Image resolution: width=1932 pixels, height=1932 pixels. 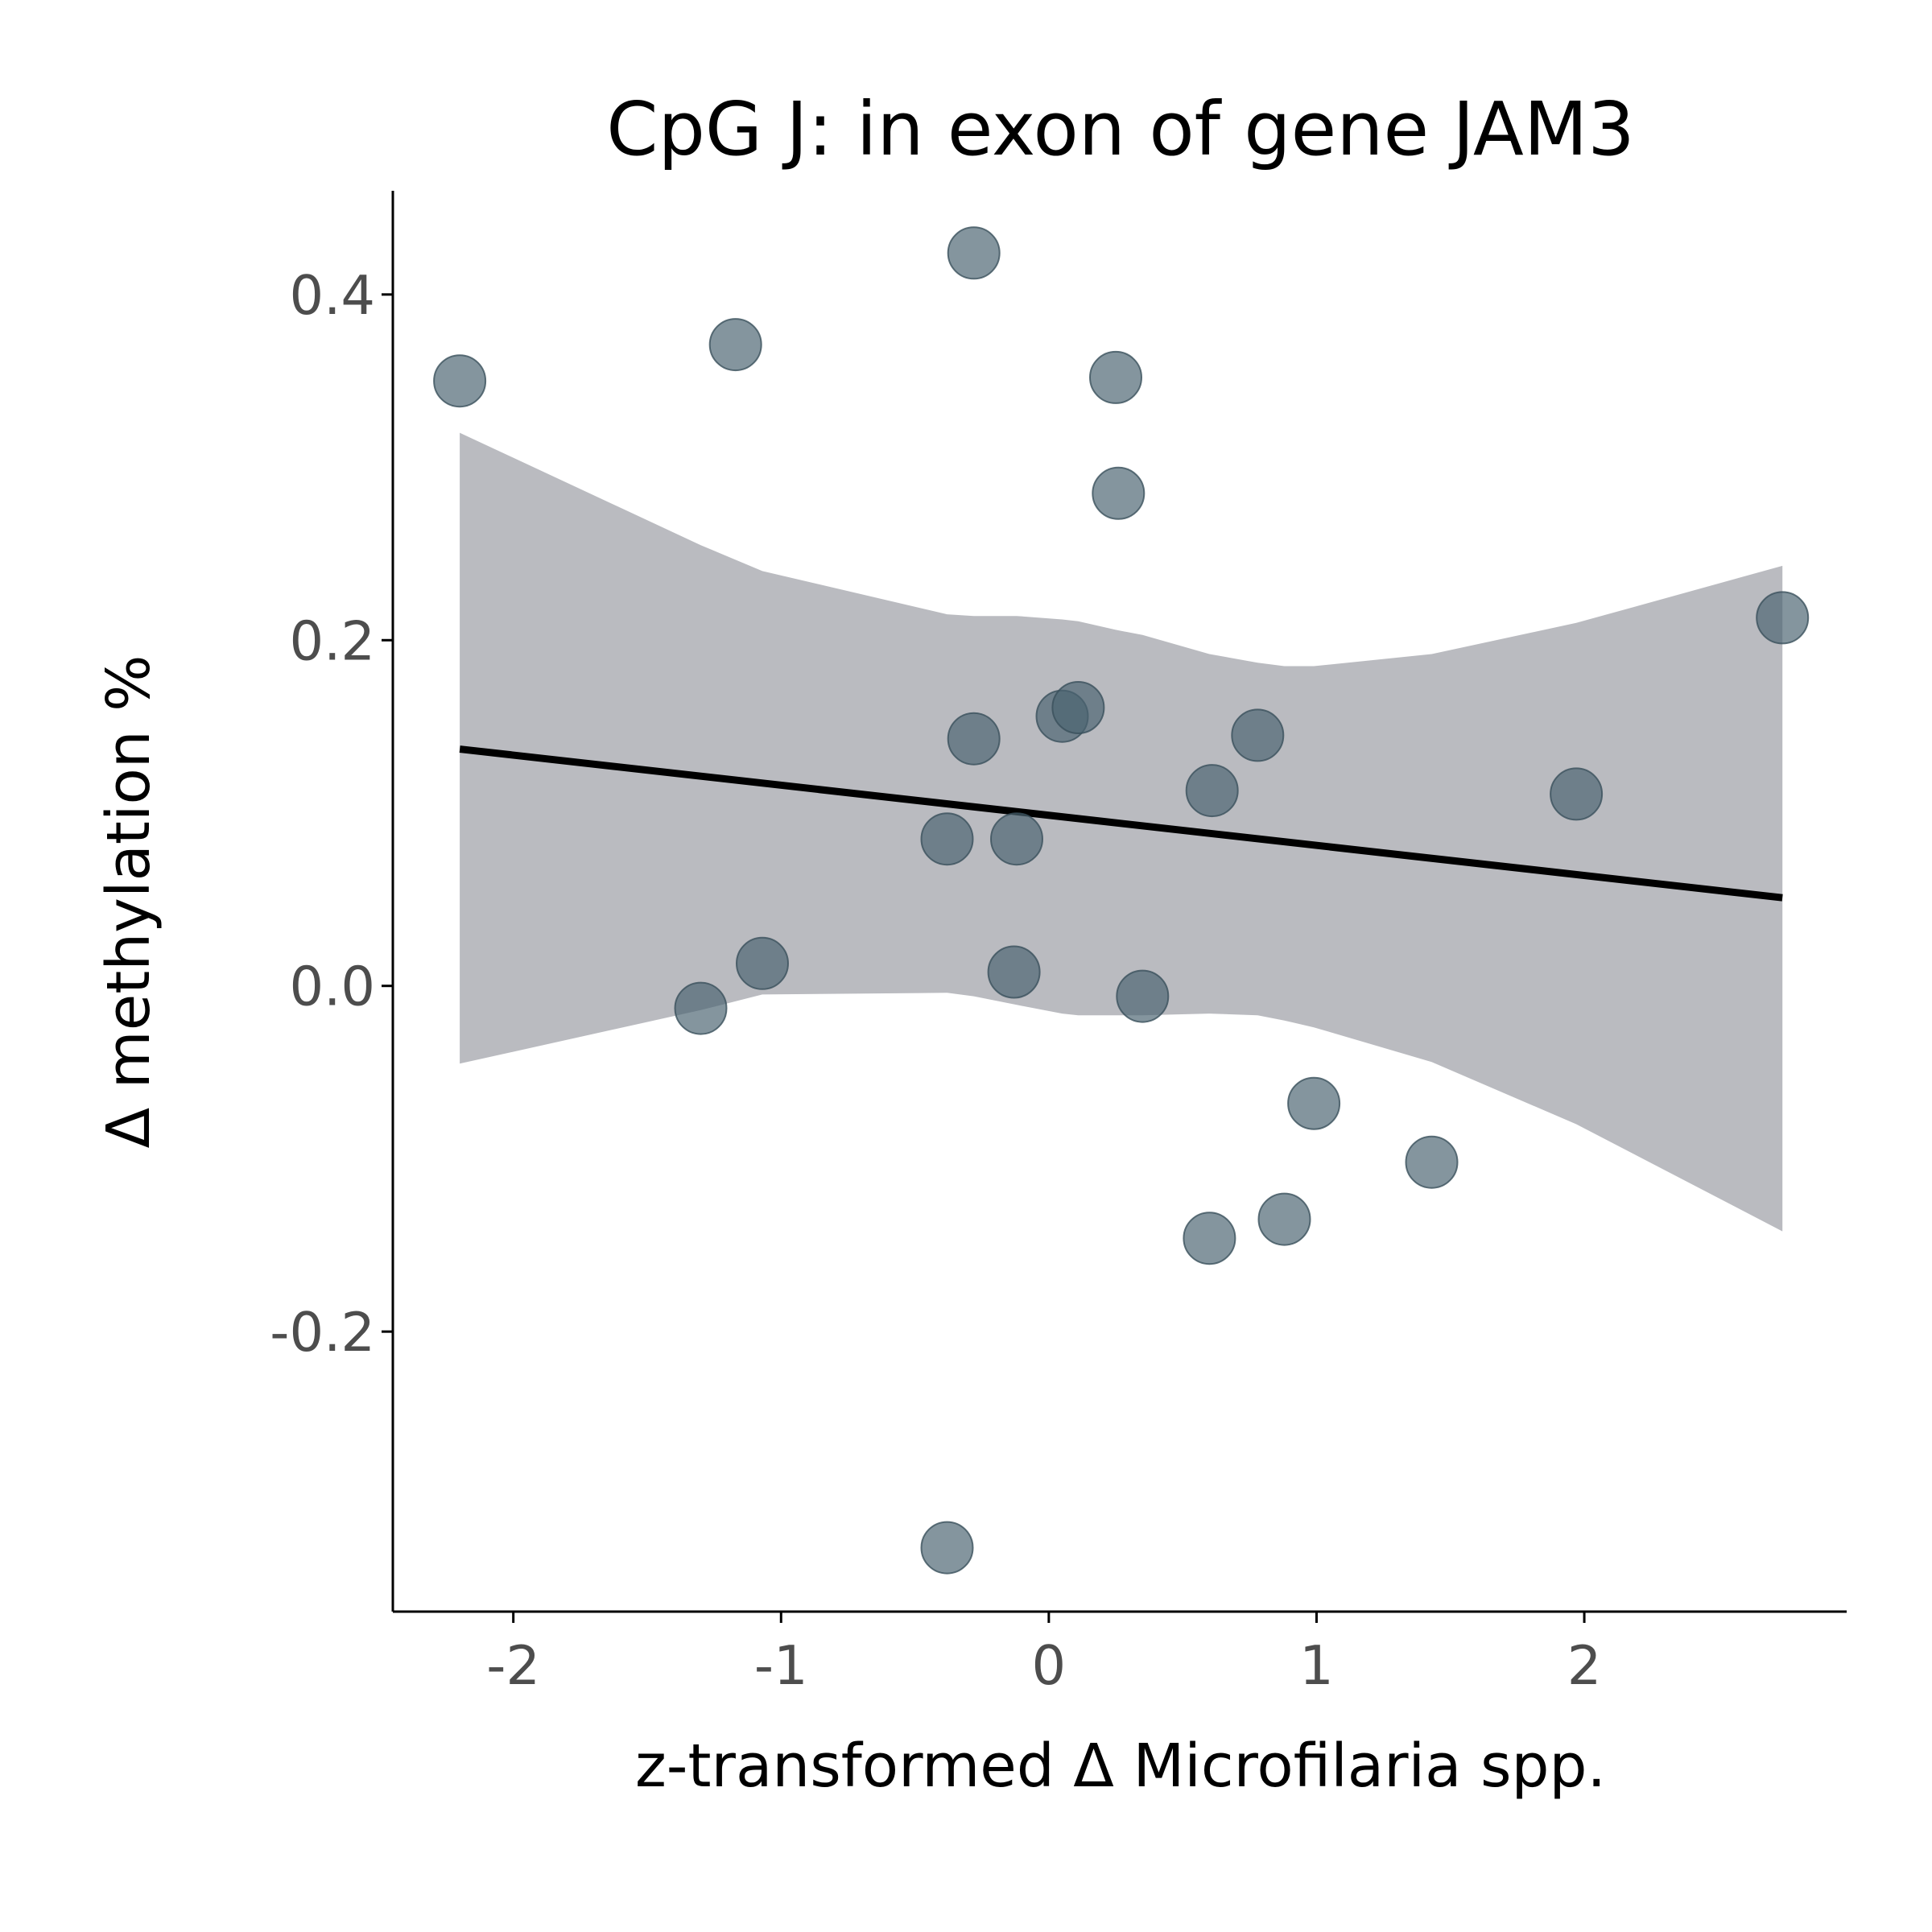 I want to click on y-axis-label: Δ methylation %, so click(x=128, y=902).